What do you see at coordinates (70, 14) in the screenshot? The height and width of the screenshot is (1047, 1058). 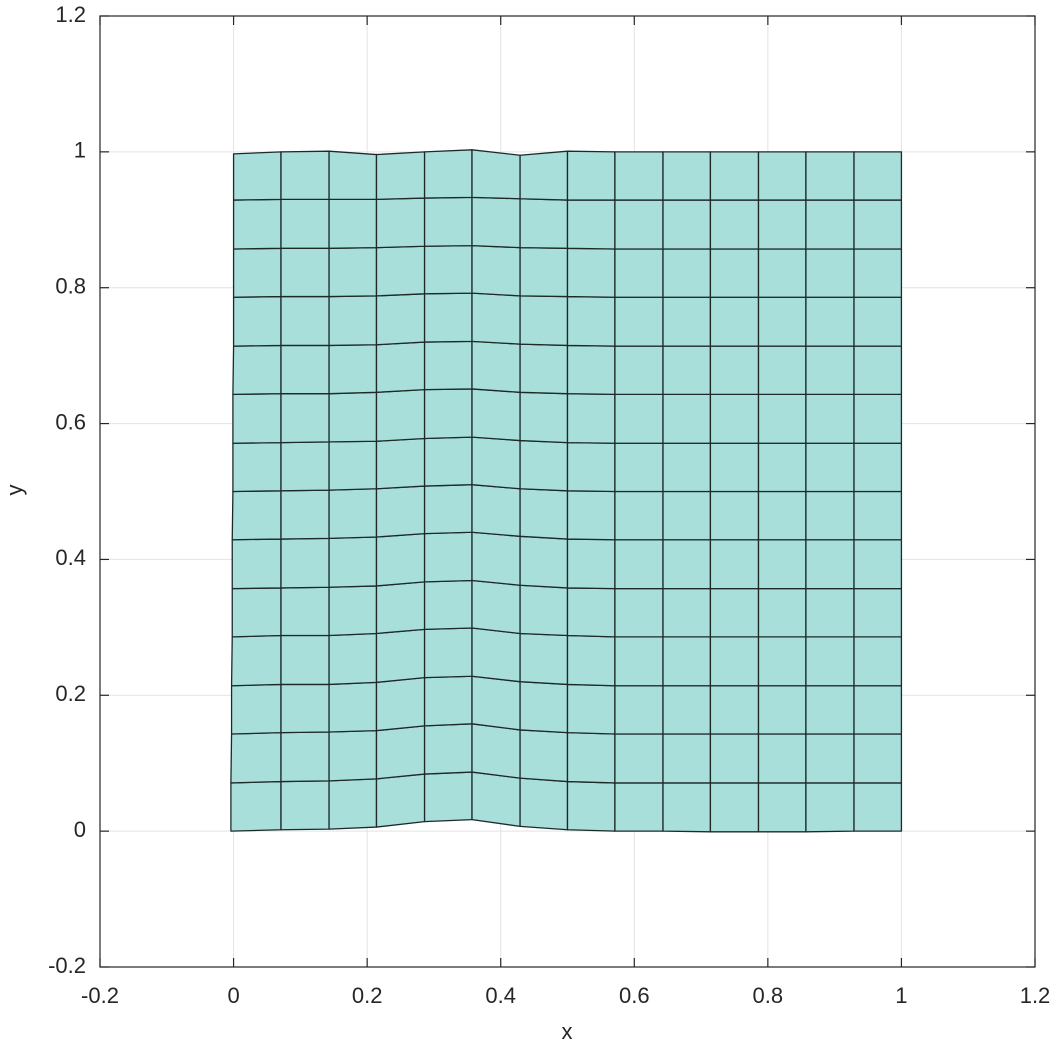 I see `y-tick-label: 1.2` at bounding box center [70, 14].